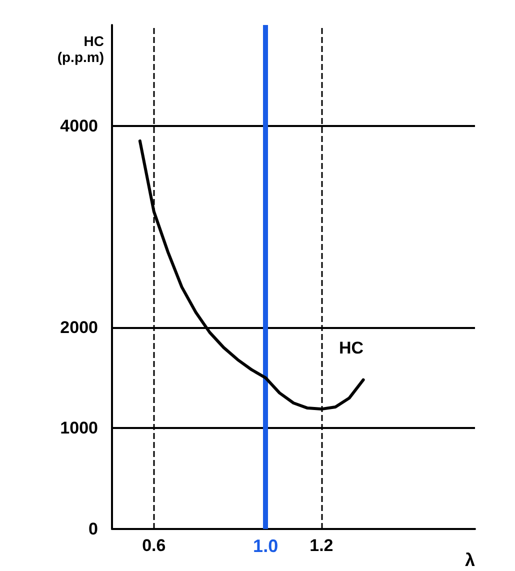  Describe the element at coordinates (79, 428) in the screenshot. I see `y-tick-label: 1000` at that location.